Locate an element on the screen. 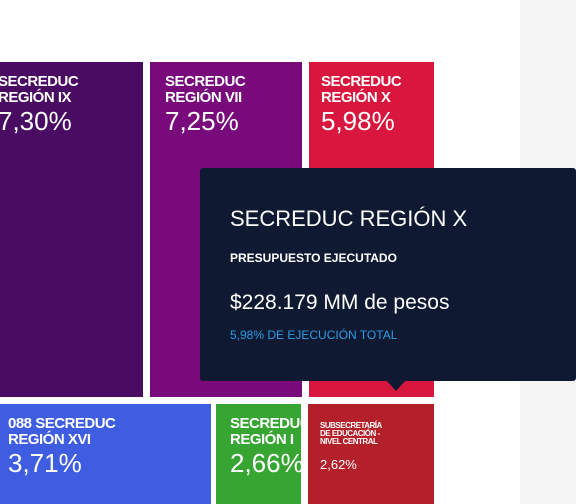 The height and width of the screenshot is (504, 576). tooltip-share: 5,98% DE EJECUCIÓN TOTAL is located at coordinates (314, 335).